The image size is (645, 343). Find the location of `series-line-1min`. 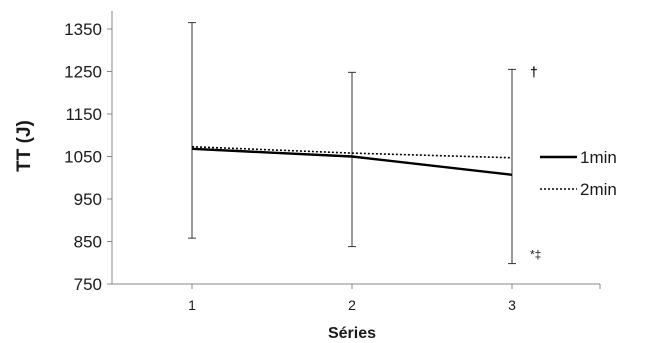

series-line-1min is located at coordinates (352, 161).